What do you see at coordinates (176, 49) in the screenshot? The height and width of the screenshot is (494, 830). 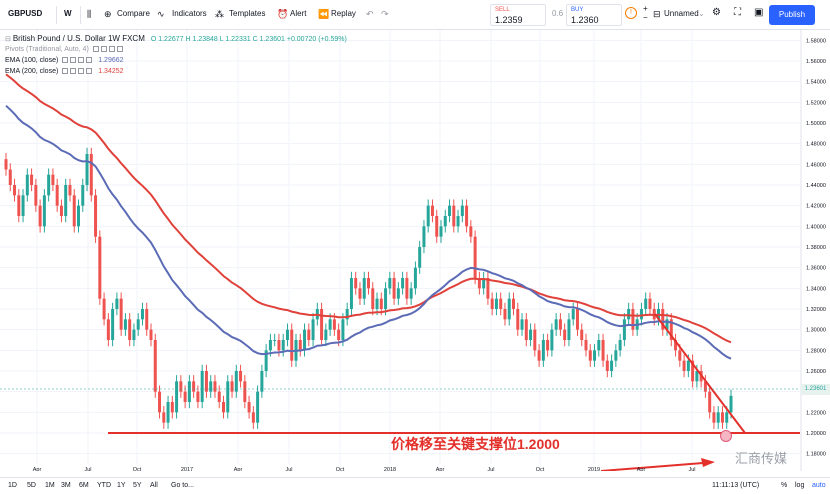 I see `legend-pivots-row: Pivots (Traditional, Auto, 4)` at bounding box center [176, 49].